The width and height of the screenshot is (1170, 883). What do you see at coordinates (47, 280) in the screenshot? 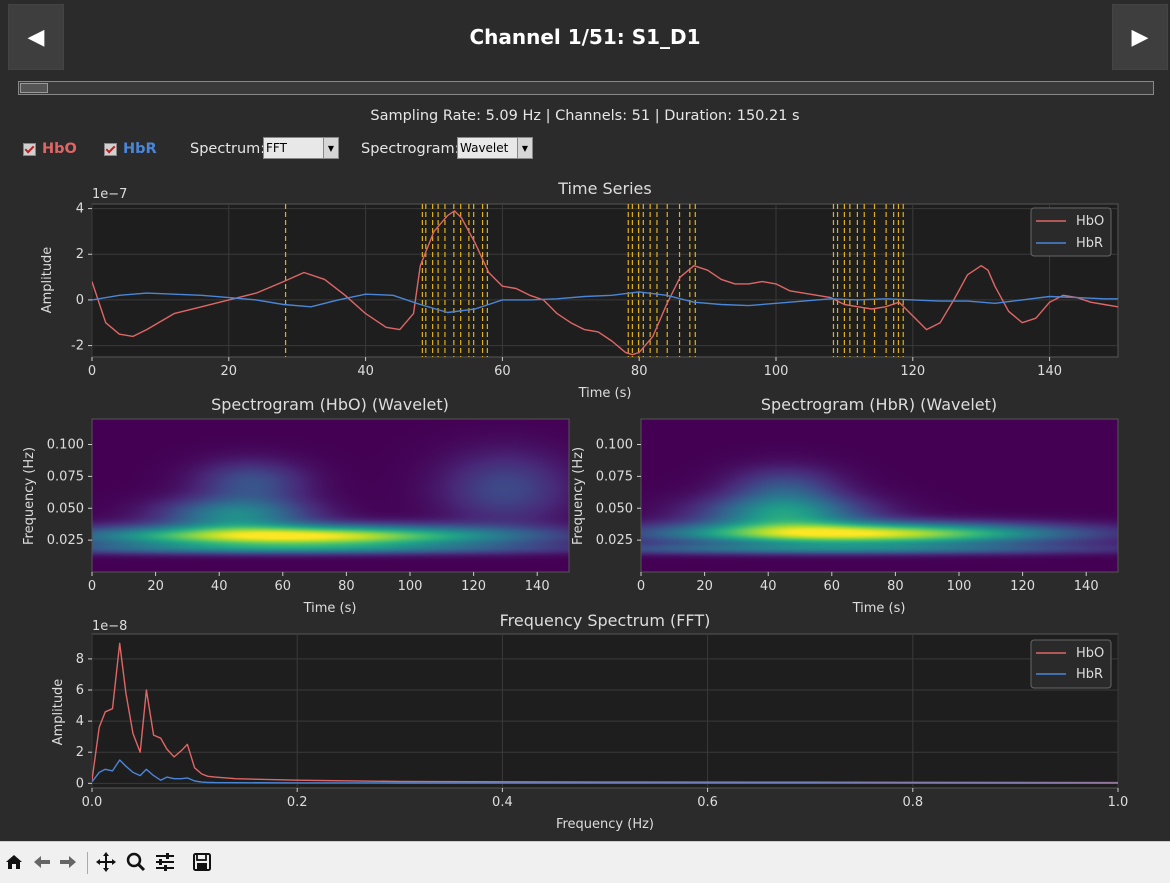
I see `time-series-ylabel: Amplitude` at bounding box center [47, 280].